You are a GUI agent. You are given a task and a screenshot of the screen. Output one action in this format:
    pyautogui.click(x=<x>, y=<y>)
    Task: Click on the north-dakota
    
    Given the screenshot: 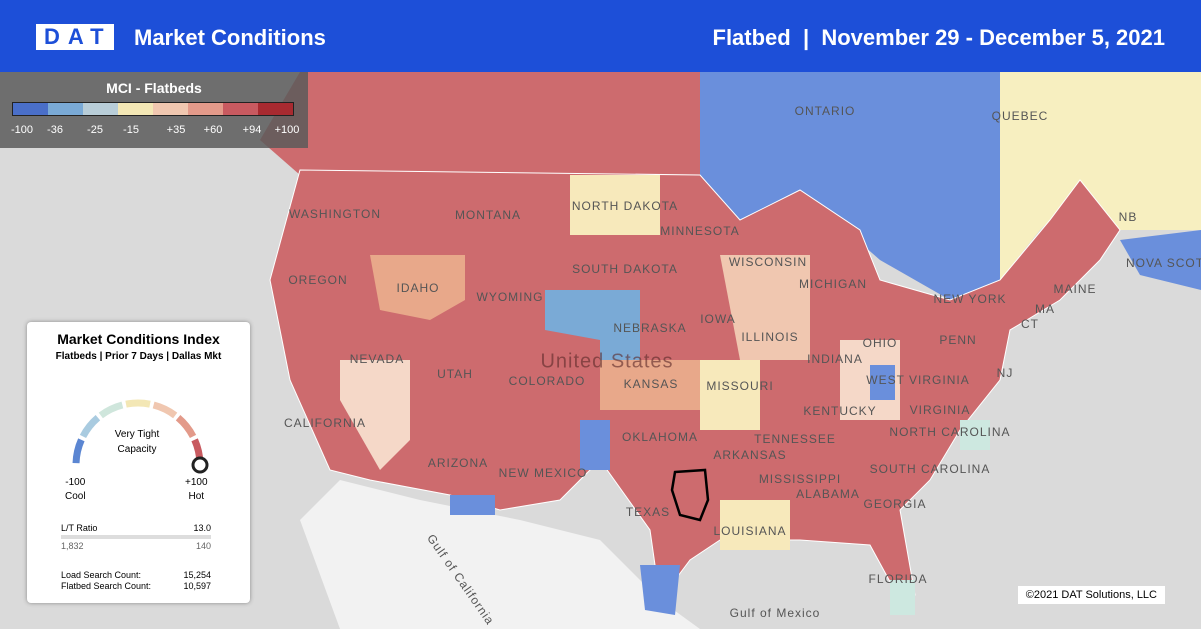 What is the action you would take?
    pyautogui.click(x=615, y=205)
    